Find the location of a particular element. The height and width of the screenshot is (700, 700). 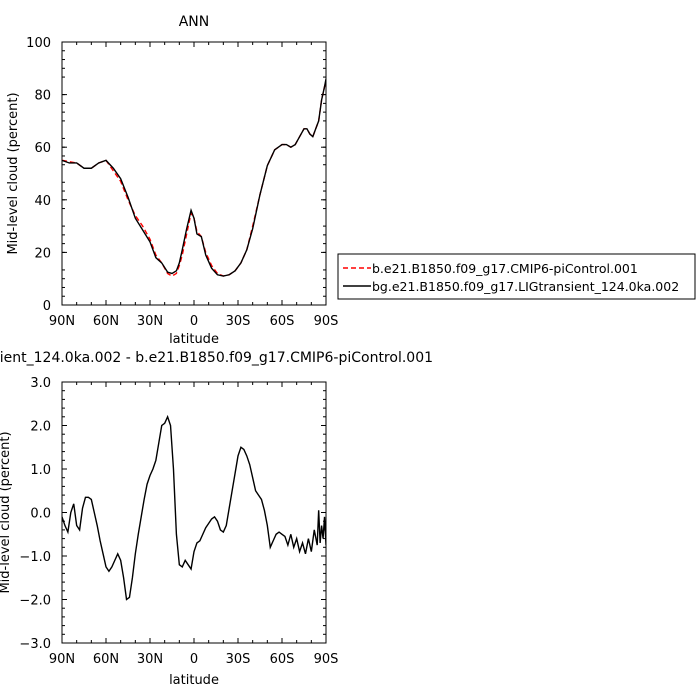

y-tick-label: 0.0 is located at coordinates (40, 514).